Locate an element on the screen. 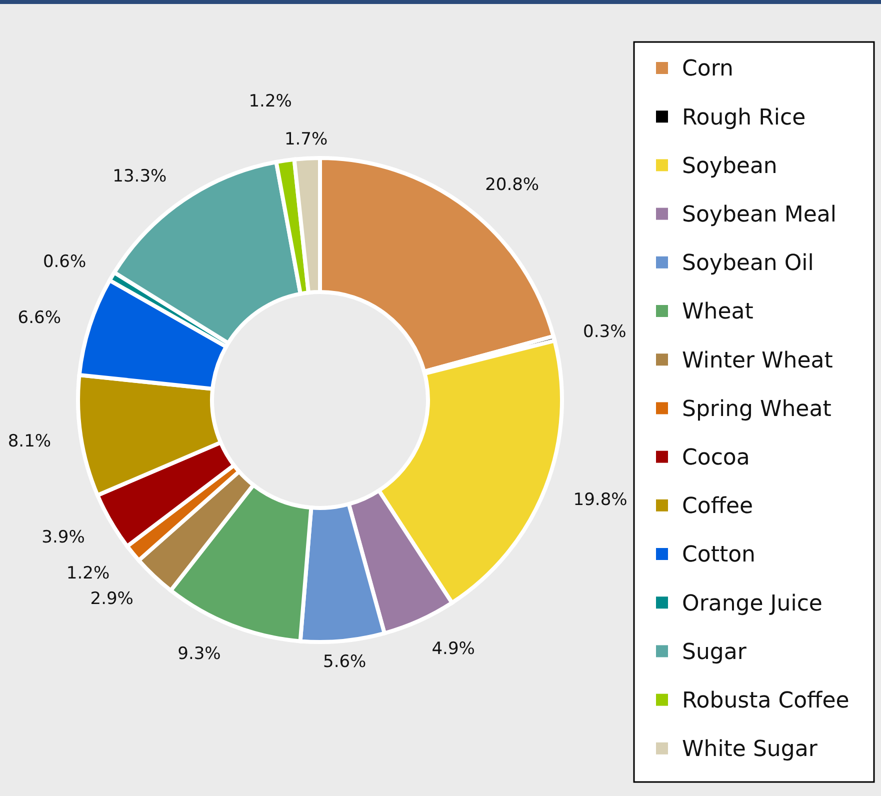 This screenshot has height=796, width=881. data-label: 1.7% is located at coordinates (306, 139).